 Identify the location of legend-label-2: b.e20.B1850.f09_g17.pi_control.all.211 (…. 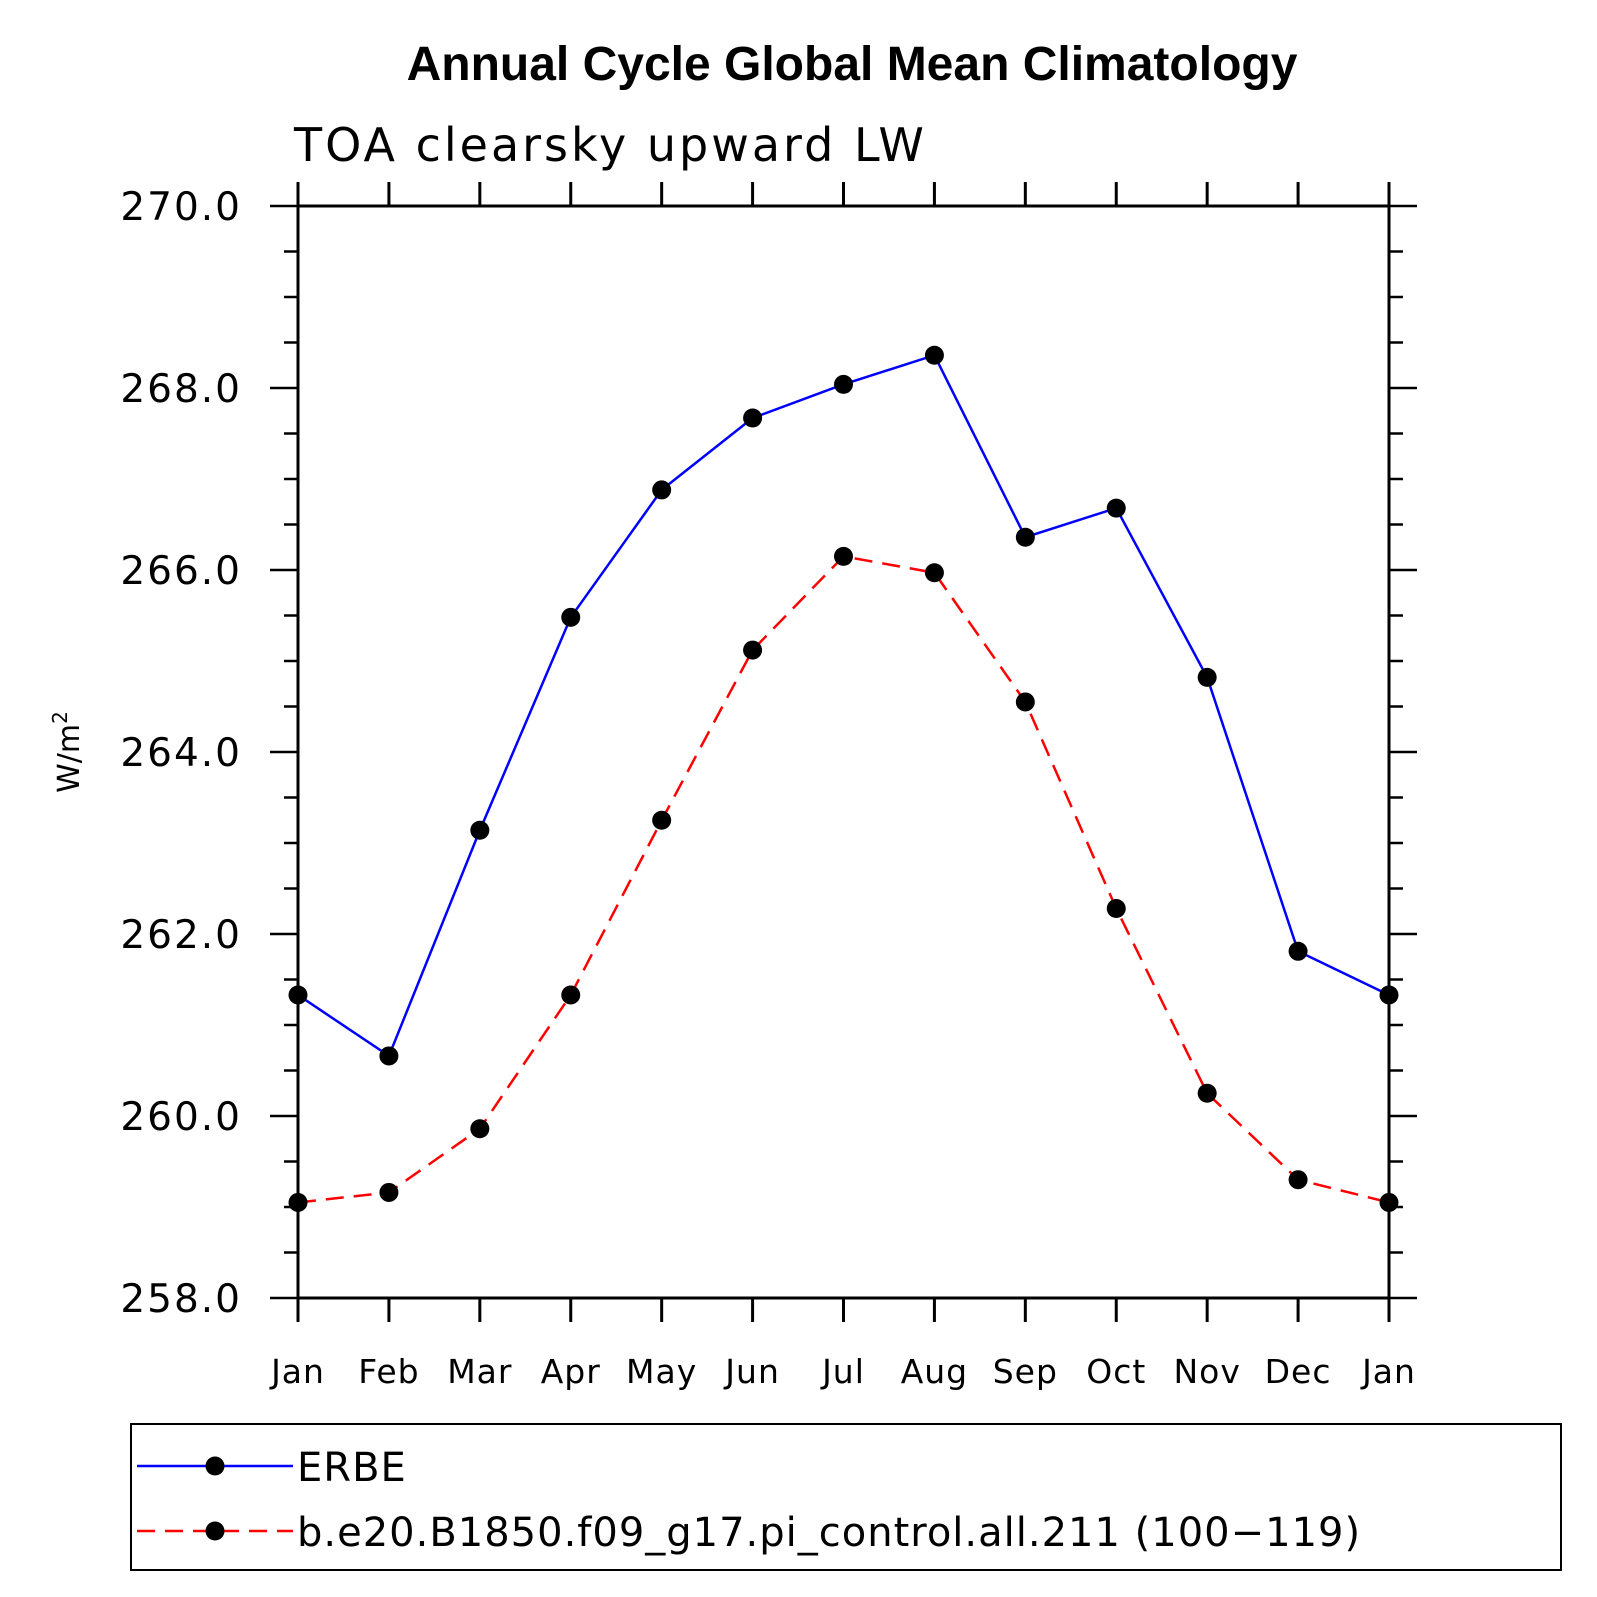
(829, 1533).